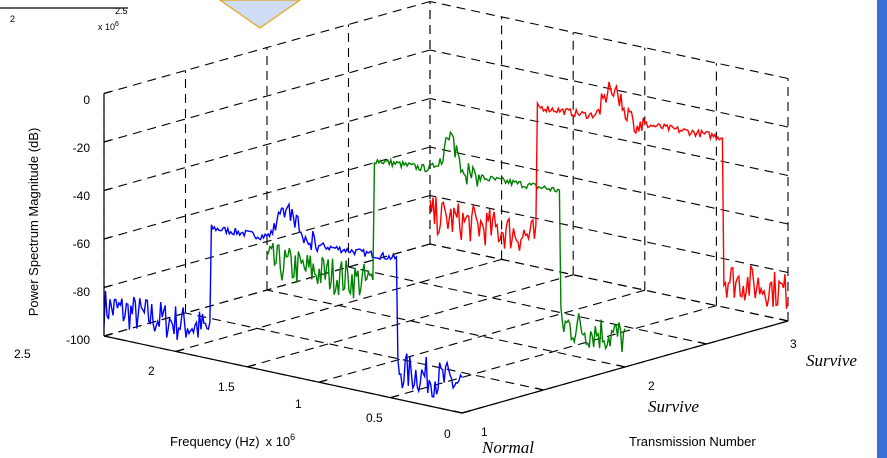 This screenshot has height=458, width=887. I want to click on y-tick-label: 1, so click(484, 432).